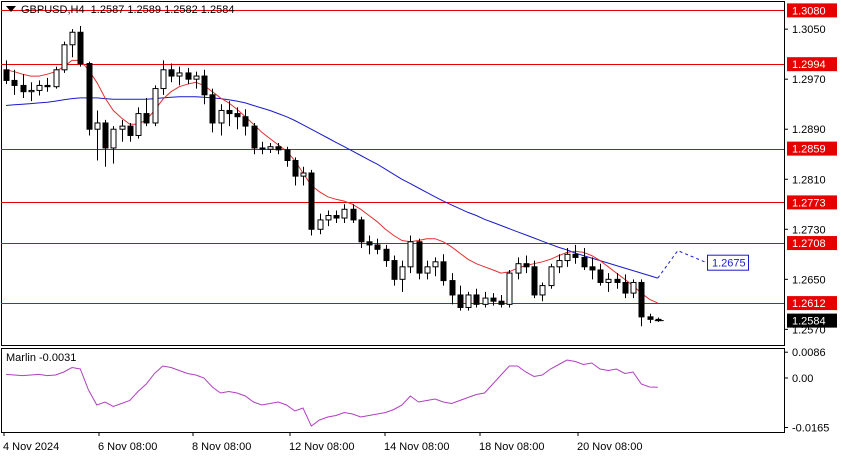 This screenshot has height=459, width=842. I want to click on level-price-tag-text: 1.2994, so click(809, 65).